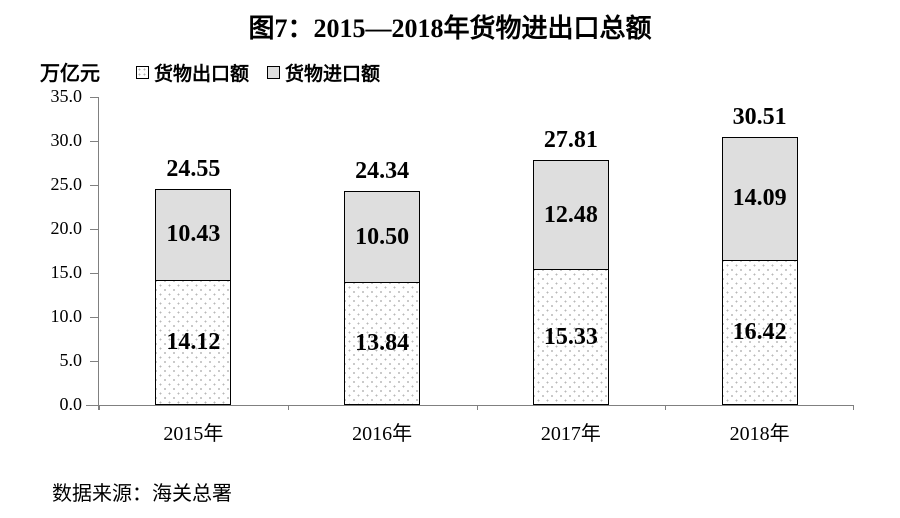 This screenshot has width=900, height=518. Describe the element at coordinates (71, 404) in the screenshot. I see `y-axis-tick-label: 0.0` at that location.